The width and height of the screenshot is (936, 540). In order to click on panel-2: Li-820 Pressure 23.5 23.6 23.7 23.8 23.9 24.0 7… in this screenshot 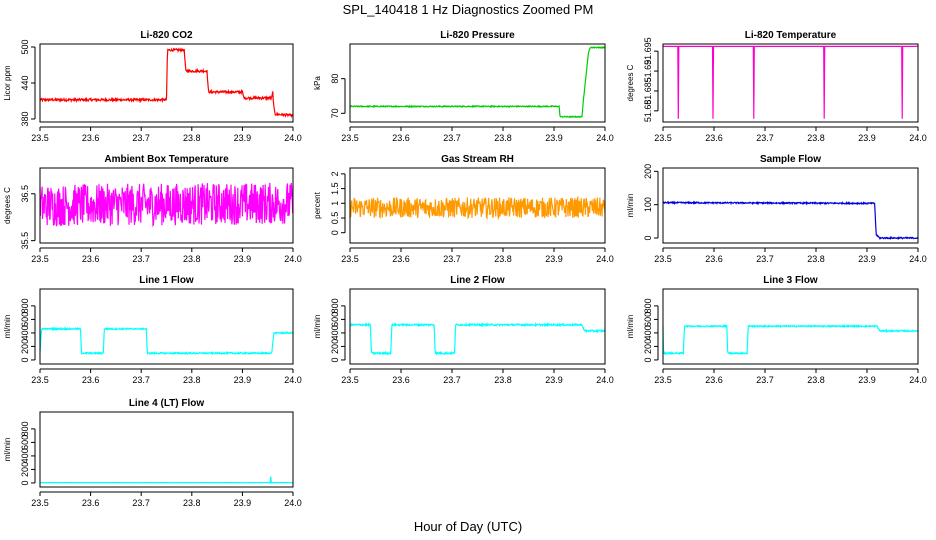, I will do `click(463, 86)`.